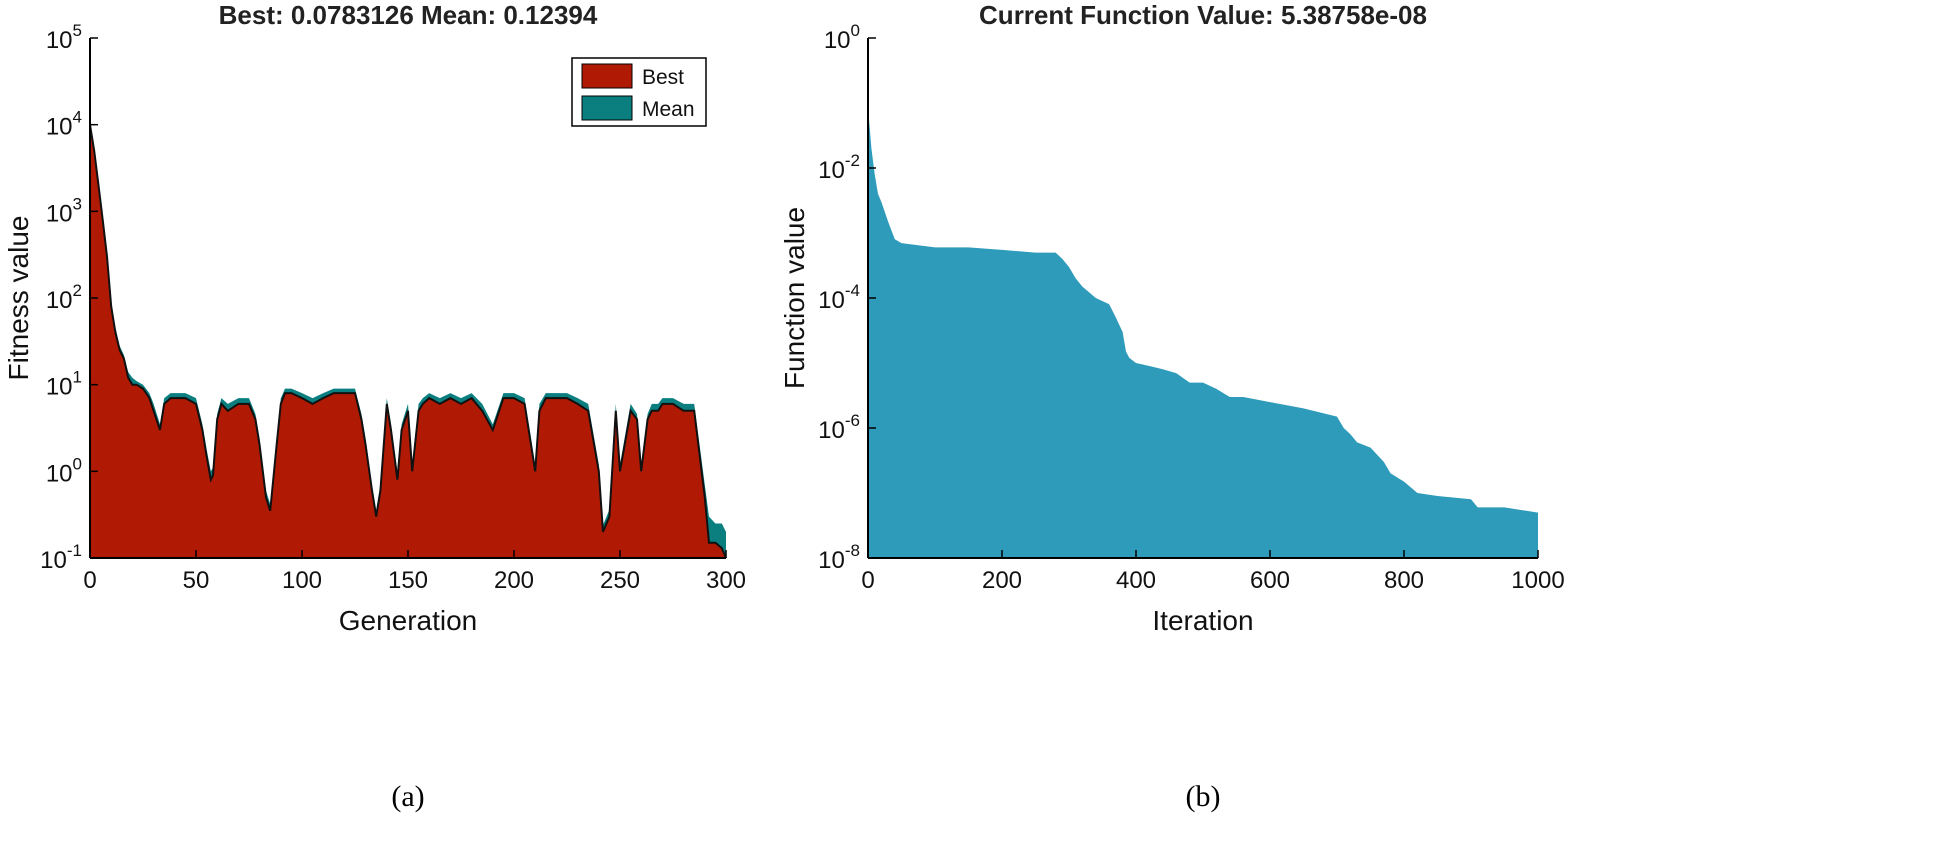  Describe the element at coordinates (1404, 580) in the screenshot. I see `chart-b-x-tick-label: 800` at that location.